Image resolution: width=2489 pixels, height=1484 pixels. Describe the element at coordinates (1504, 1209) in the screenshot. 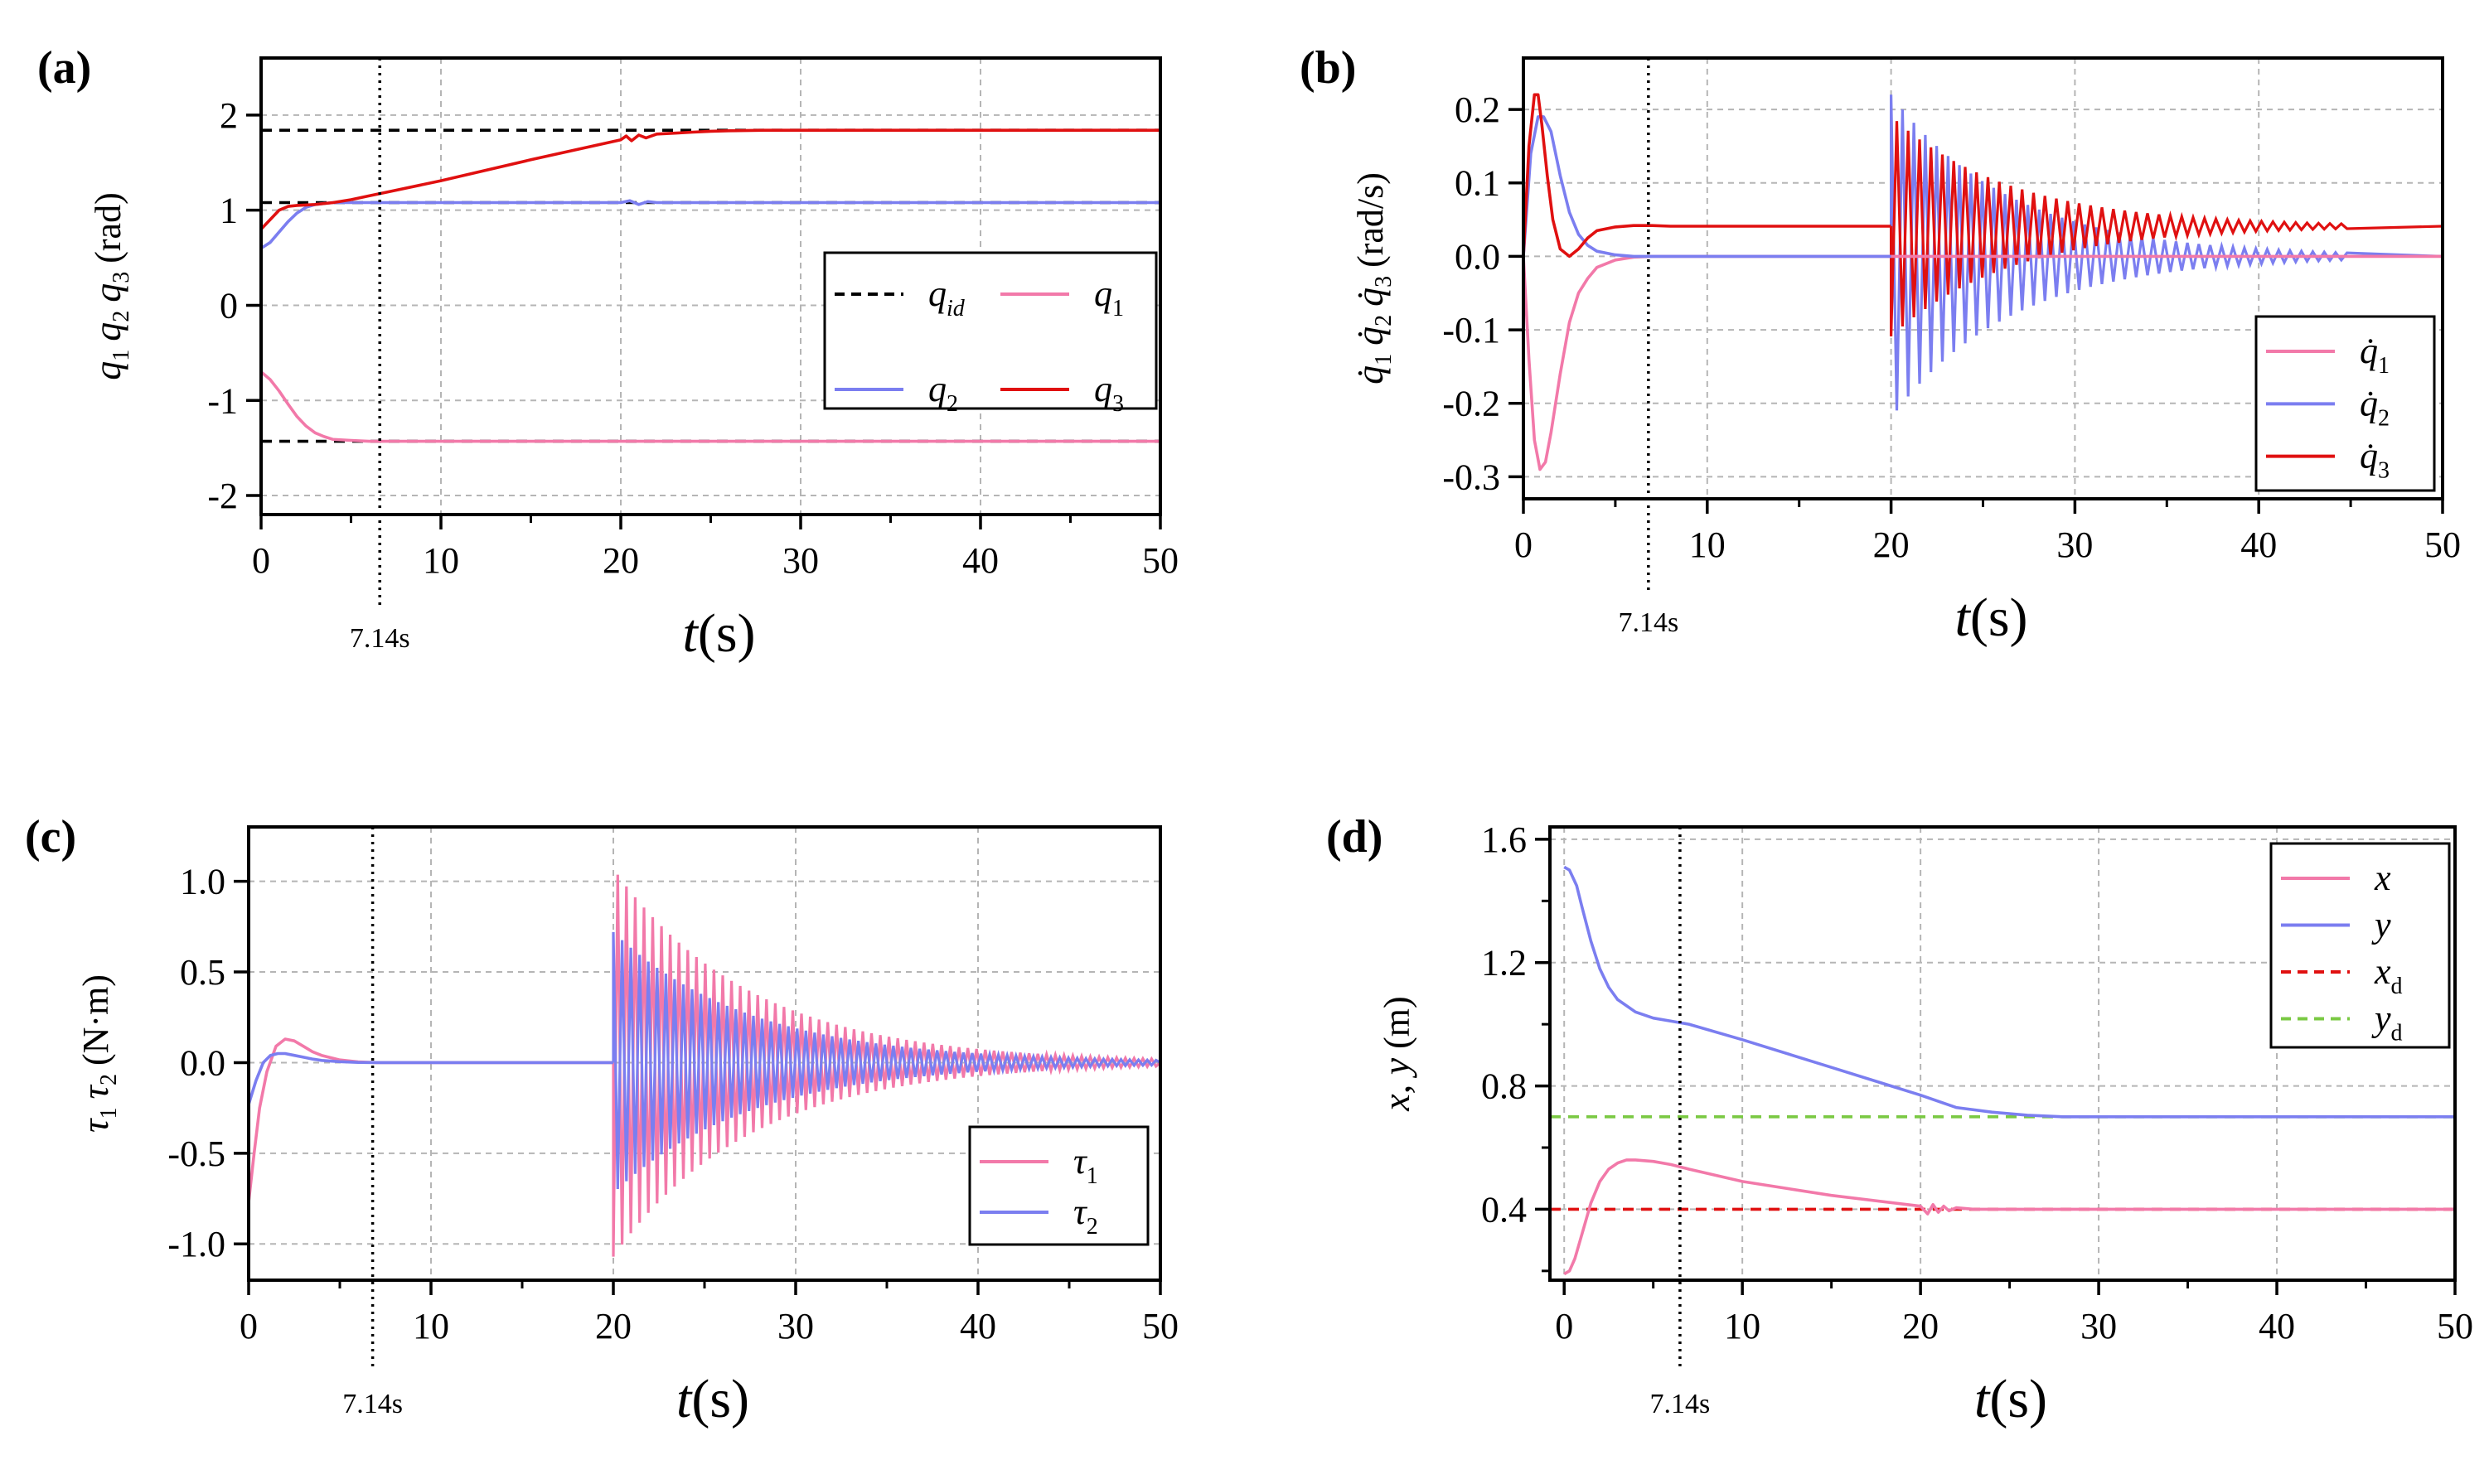

I see `y-tick-label: 0.4` at that location.